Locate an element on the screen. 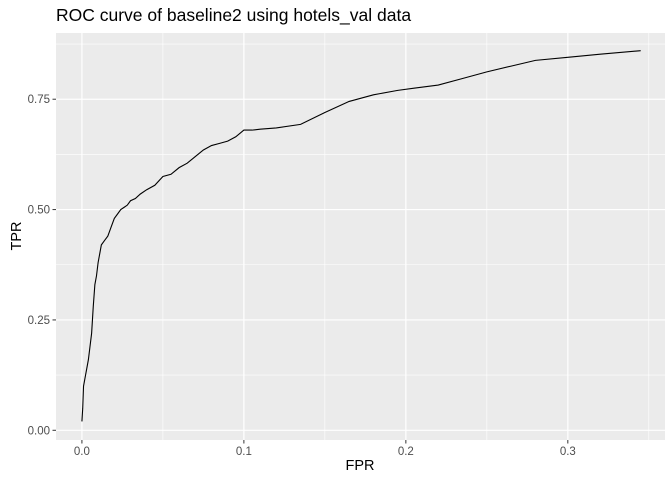 Image resolution: width=672 pixels, height=480 pixels. x-tick-label: 0.3 is located at coordinates (568, 452).